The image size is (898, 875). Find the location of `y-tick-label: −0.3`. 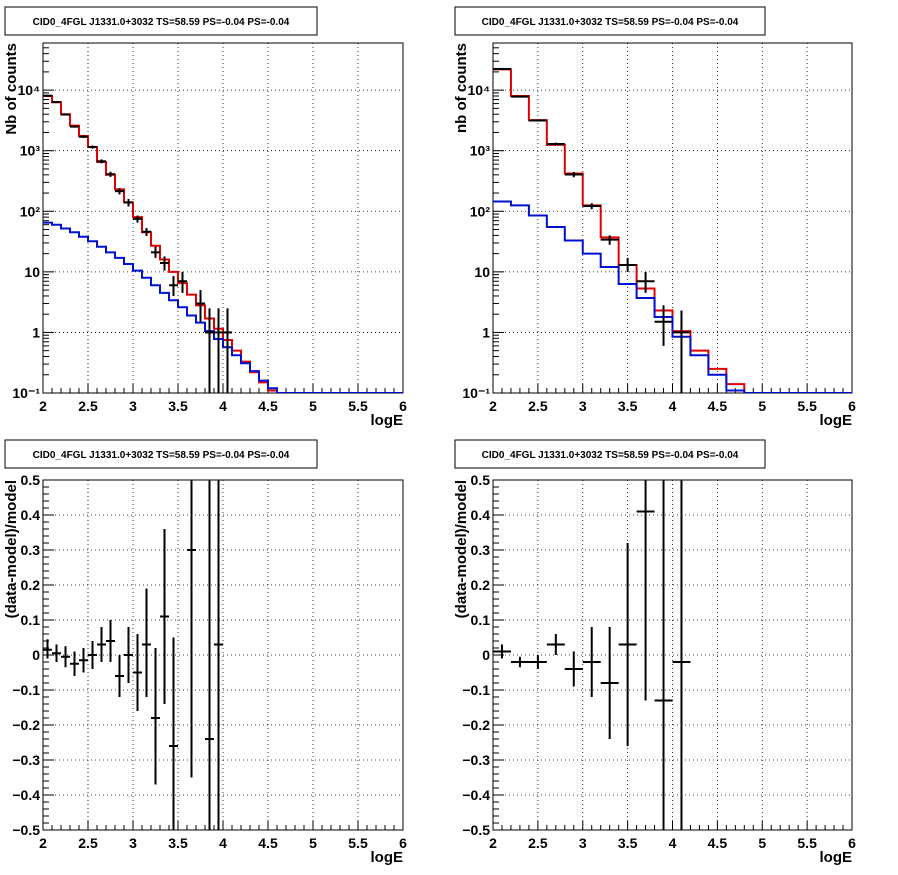

y-tick-label: −0.3 is located at coordinates (26, 760).